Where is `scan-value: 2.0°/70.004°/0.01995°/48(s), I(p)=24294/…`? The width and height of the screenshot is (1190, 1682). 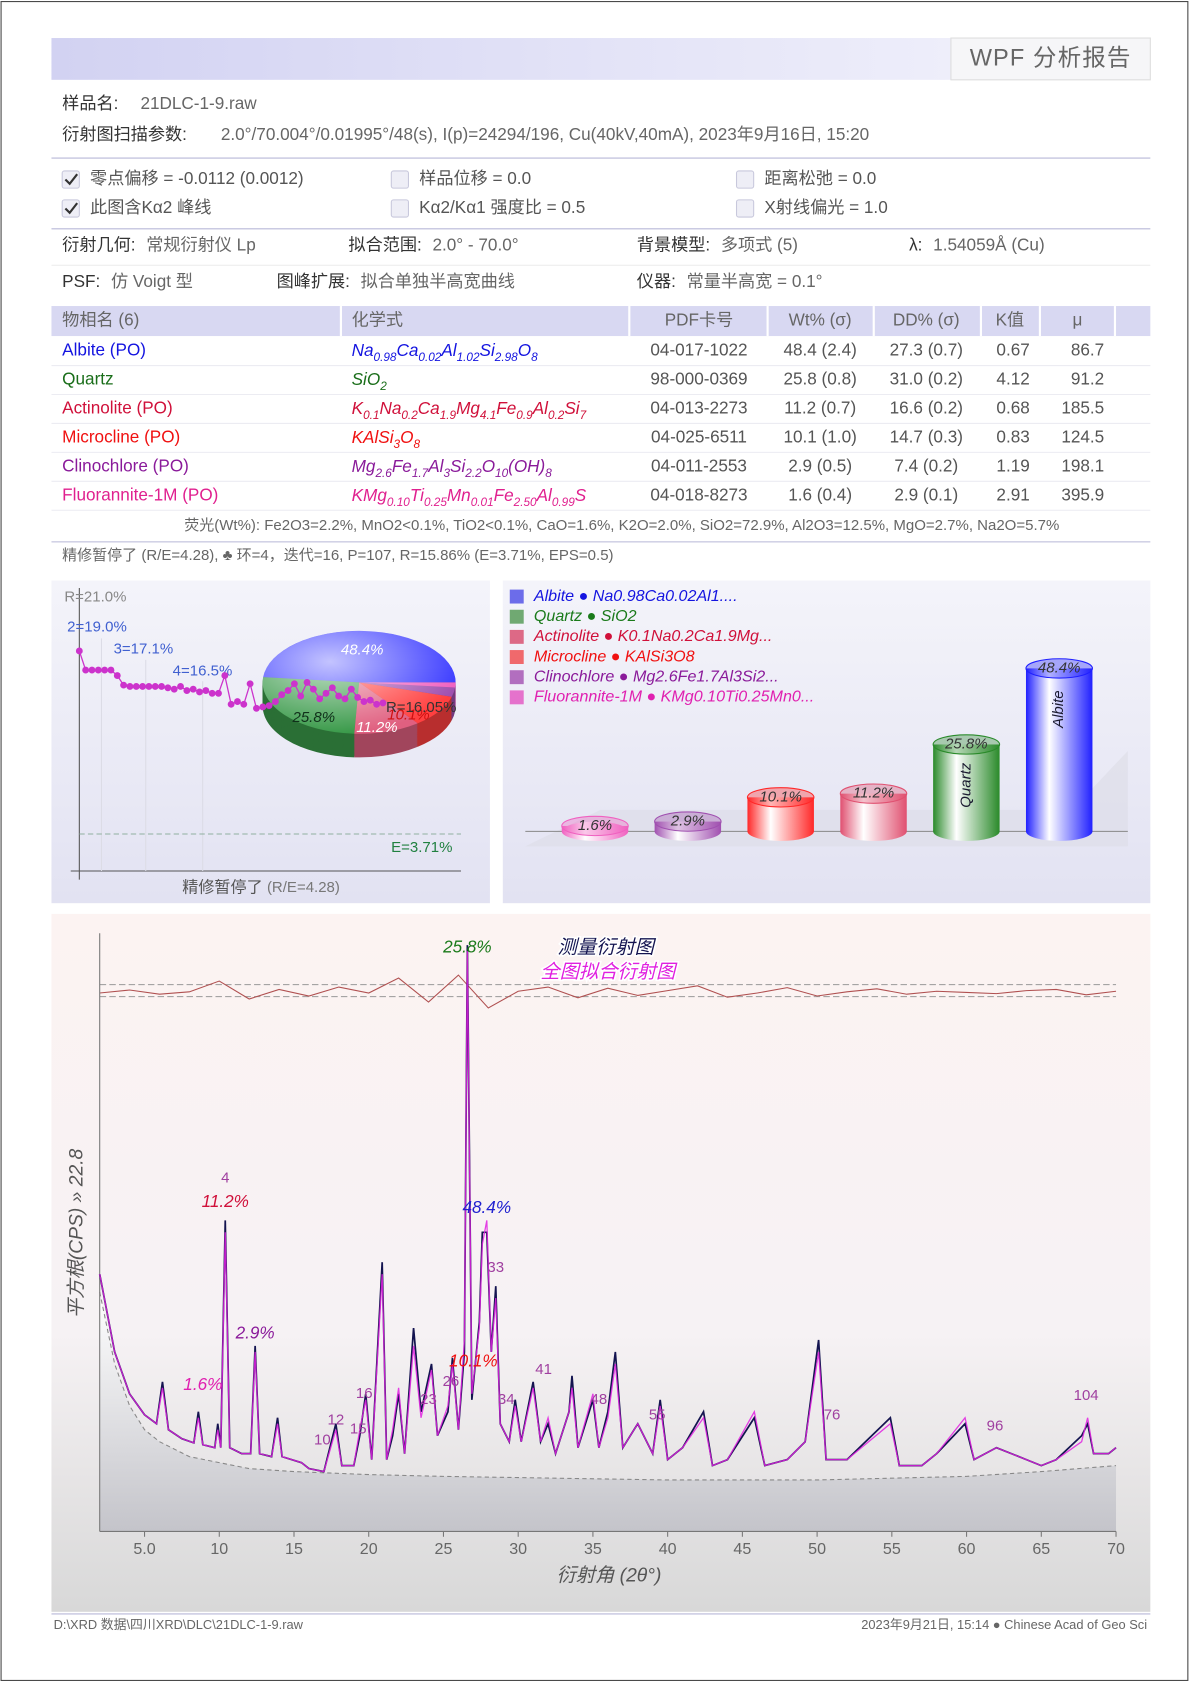 scan-value: 2.0°/70.004°/0.01995°/48(s), I(p)=24294/… is located at coordinates (545, 134).